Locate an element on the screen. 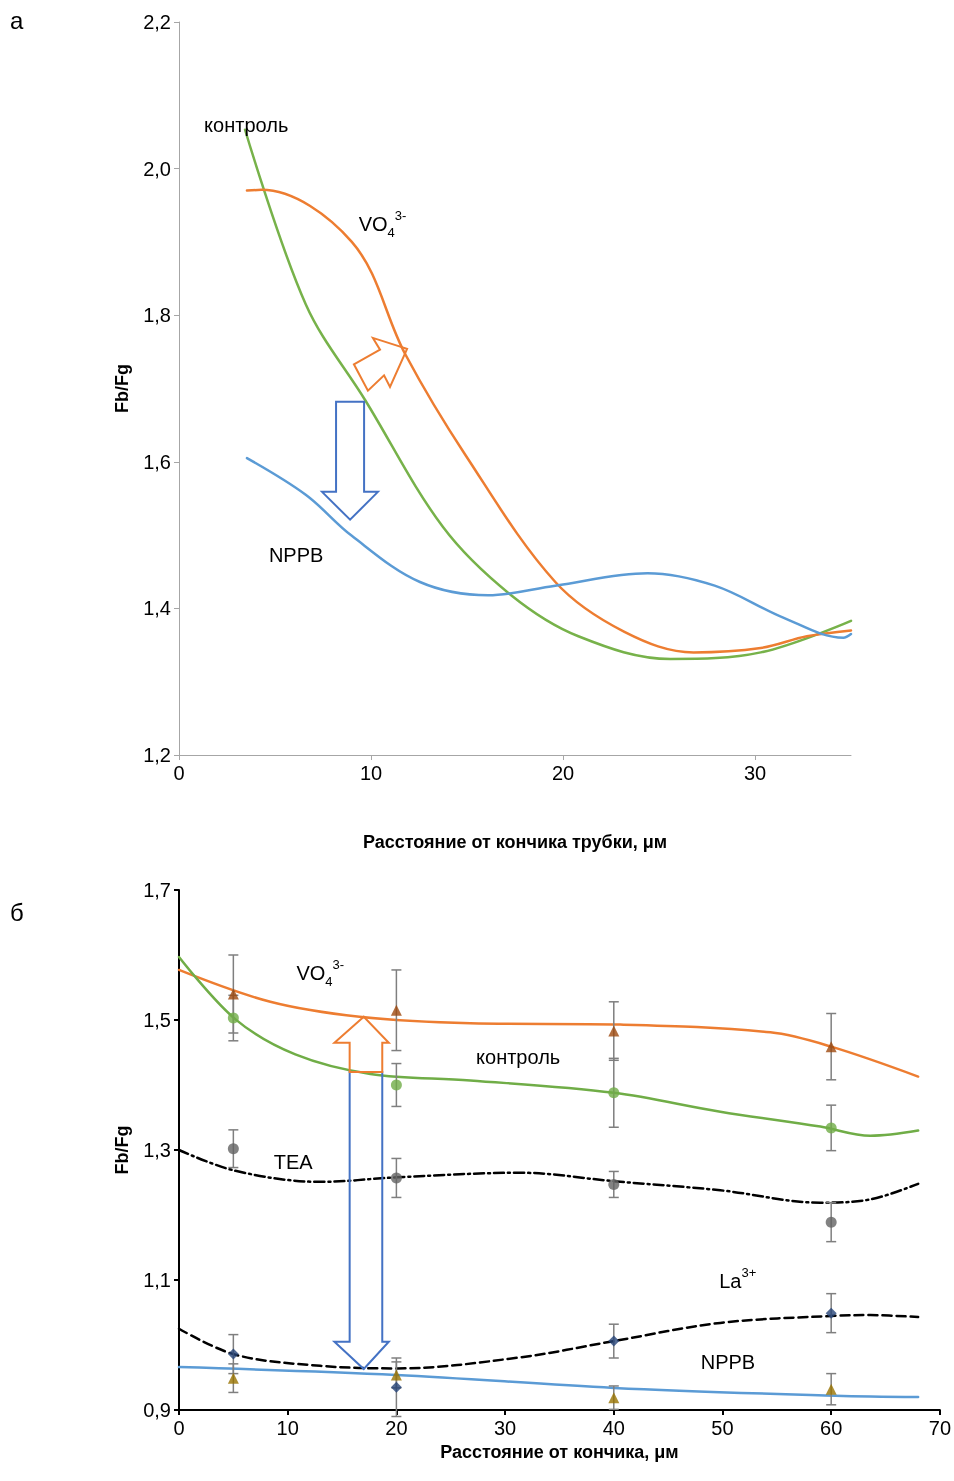  y-tick-label: 1,6 is located at coordinates (157, 461).